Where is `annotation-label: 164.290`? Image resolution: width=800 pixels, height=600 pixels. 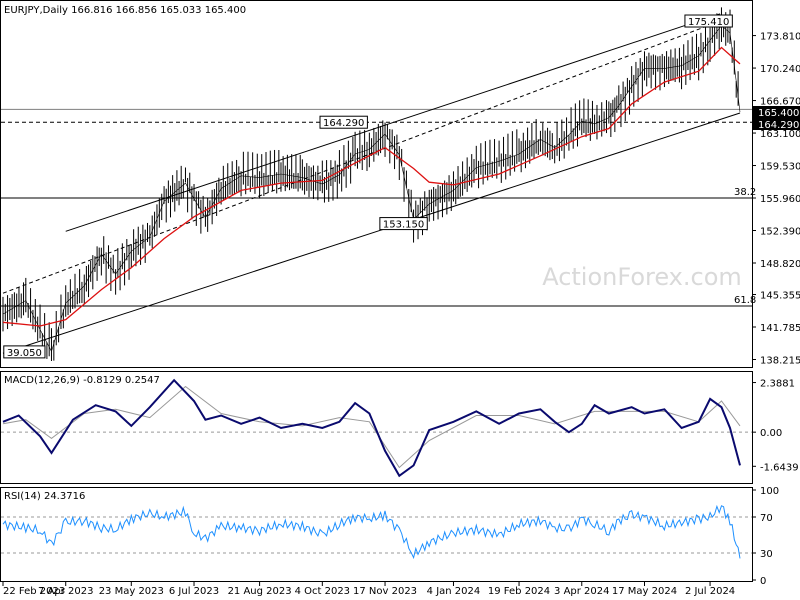
annotation-label: 164.290 is located at coordinates (343, 123).